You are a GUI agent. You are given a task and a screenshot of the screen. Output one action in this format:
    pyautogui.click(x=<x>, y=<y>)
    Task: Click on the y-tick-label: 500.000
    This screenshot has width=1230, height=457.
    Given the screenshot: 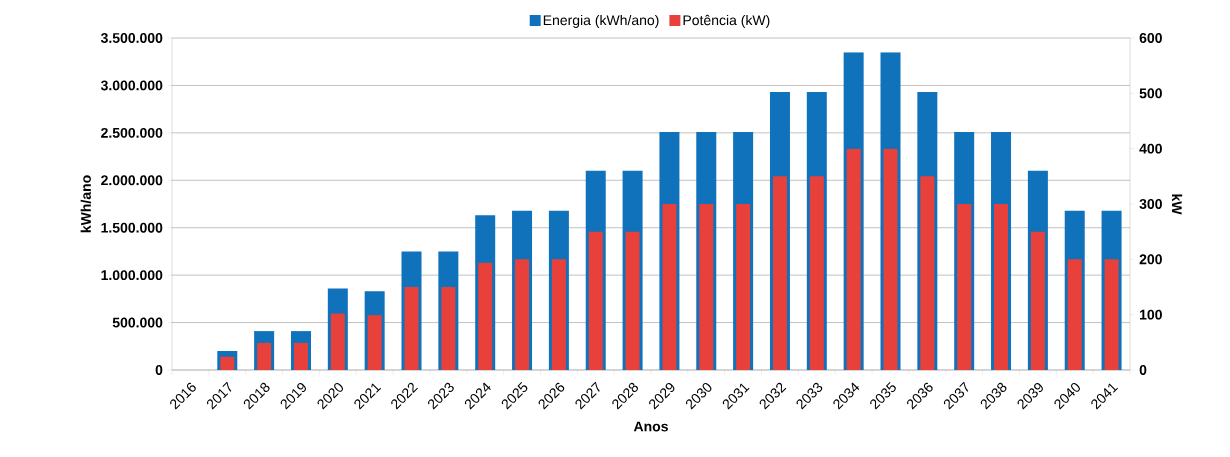 What is the action you would take?
    pyautogui.click(x=137, y=322)
    